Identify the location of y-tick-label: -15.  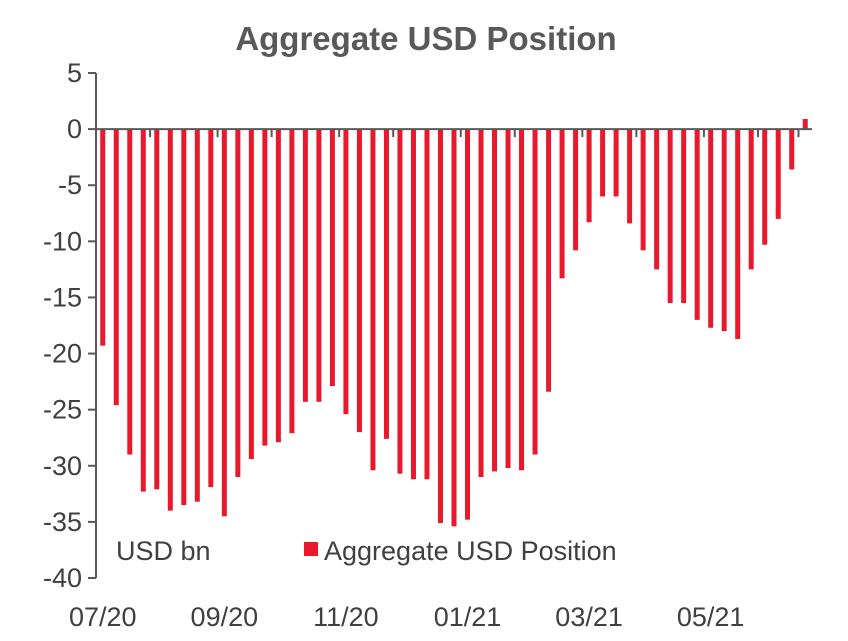
(62, 297).